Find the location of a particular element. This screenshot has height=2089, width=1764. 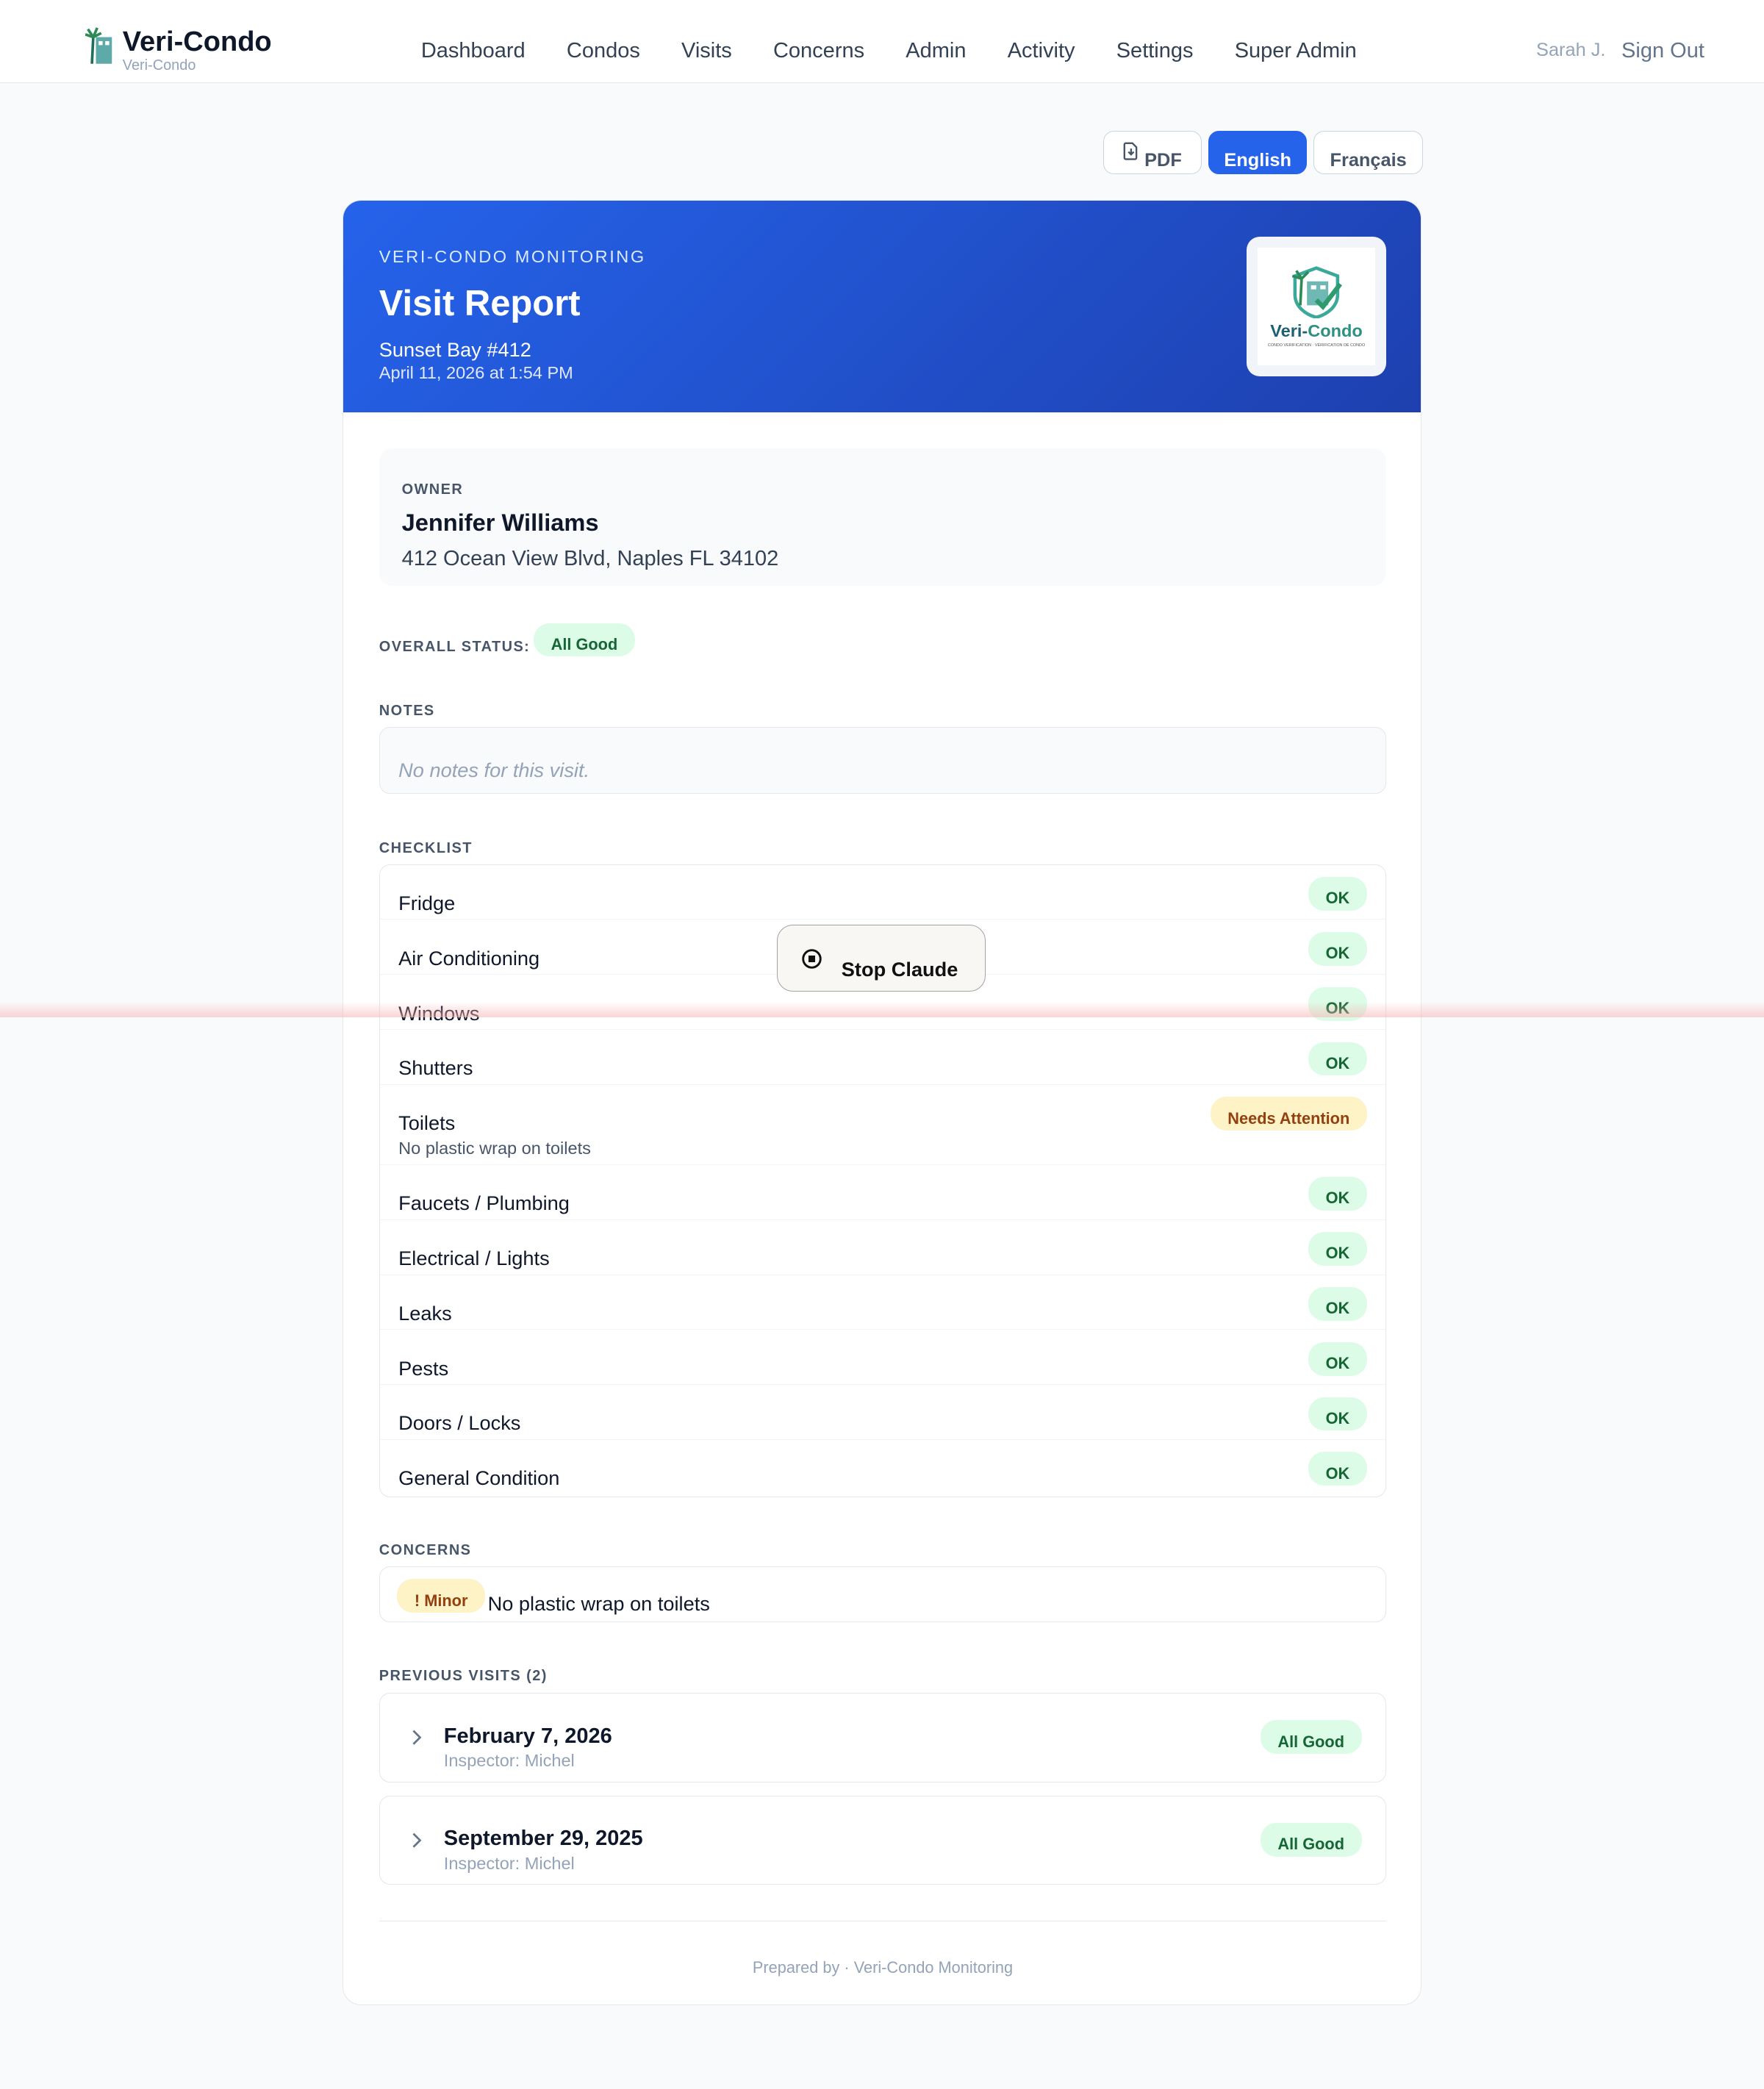

nav-dashboard: Dashboard is located at coordinates (473, 50).